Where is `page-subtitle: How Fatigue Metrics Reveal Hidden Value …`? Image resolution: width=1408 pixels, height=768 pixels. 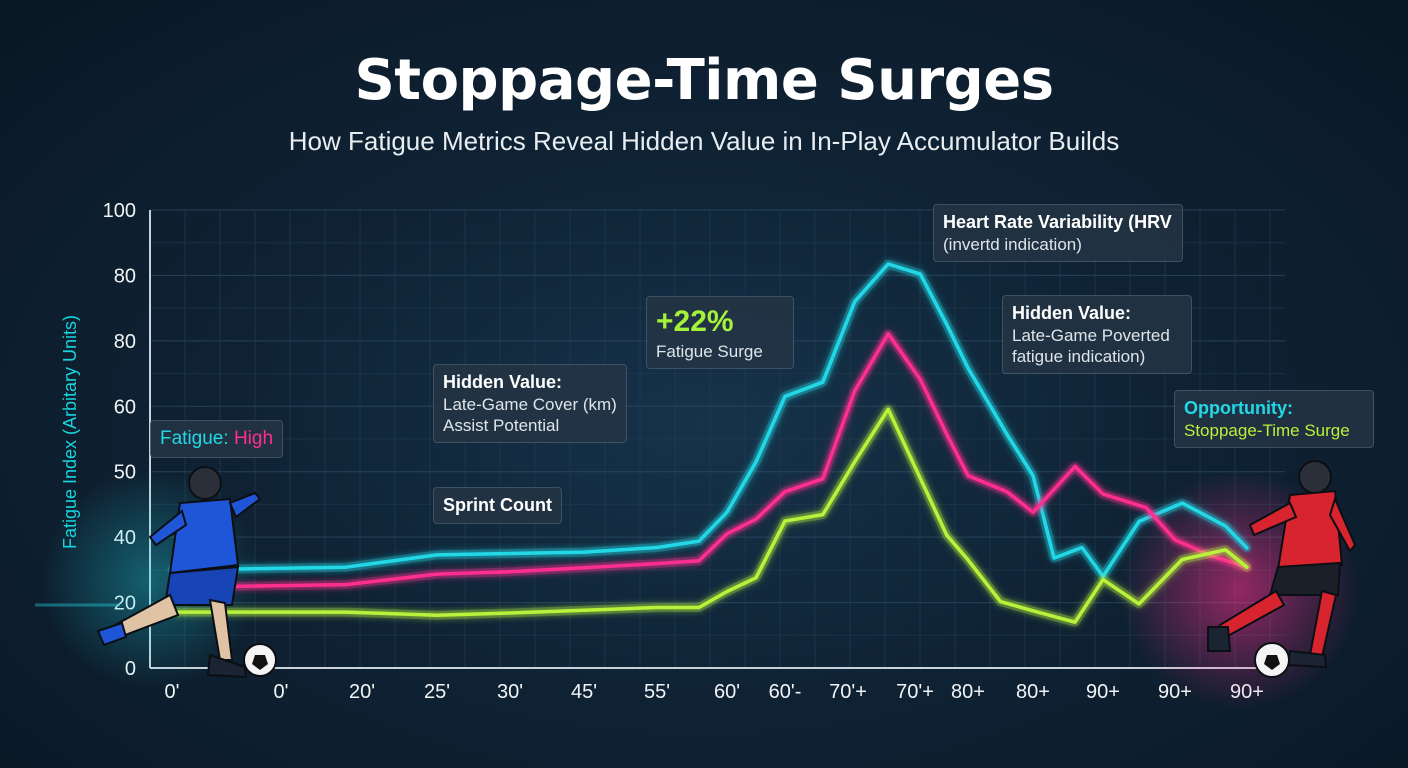 page-subtitle: How Fatigue Metrics Reveal Hidden Value … is located at coordinates (704, 141).